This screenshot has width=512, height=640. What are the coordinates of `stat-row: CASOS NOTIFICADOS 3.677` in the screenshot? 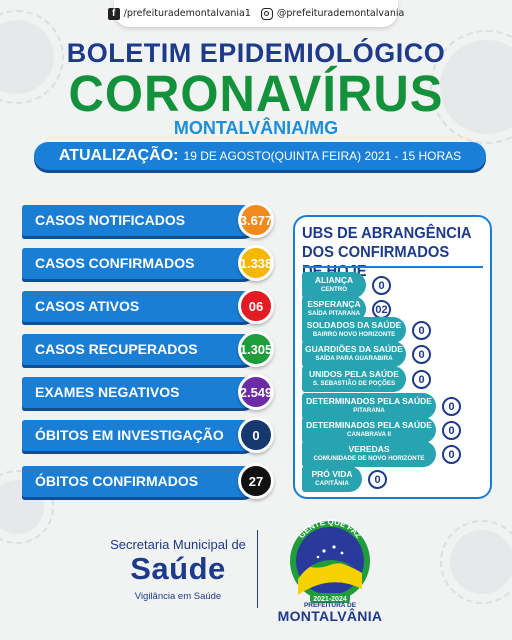 It's located at (148, 220).